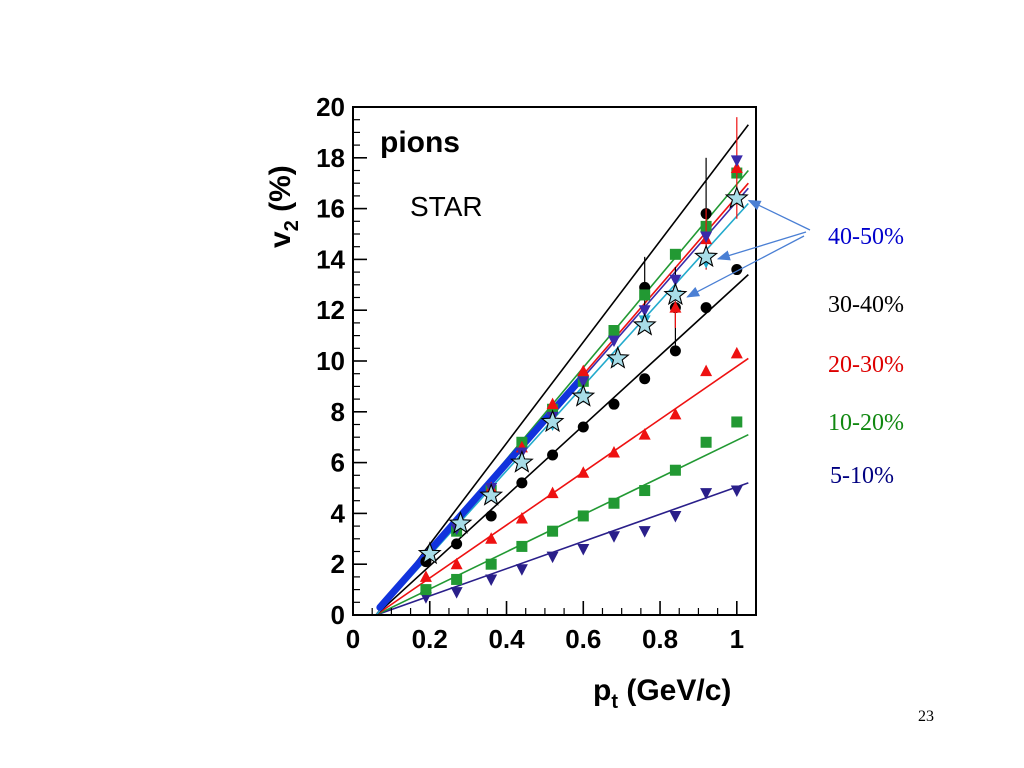 The width and height of the screenshot is (1024, 768). What do you see at coordinates (506, 639) in the screenshot?
I see `x-tick-label: 0.4` at bounding box center [506, 639].